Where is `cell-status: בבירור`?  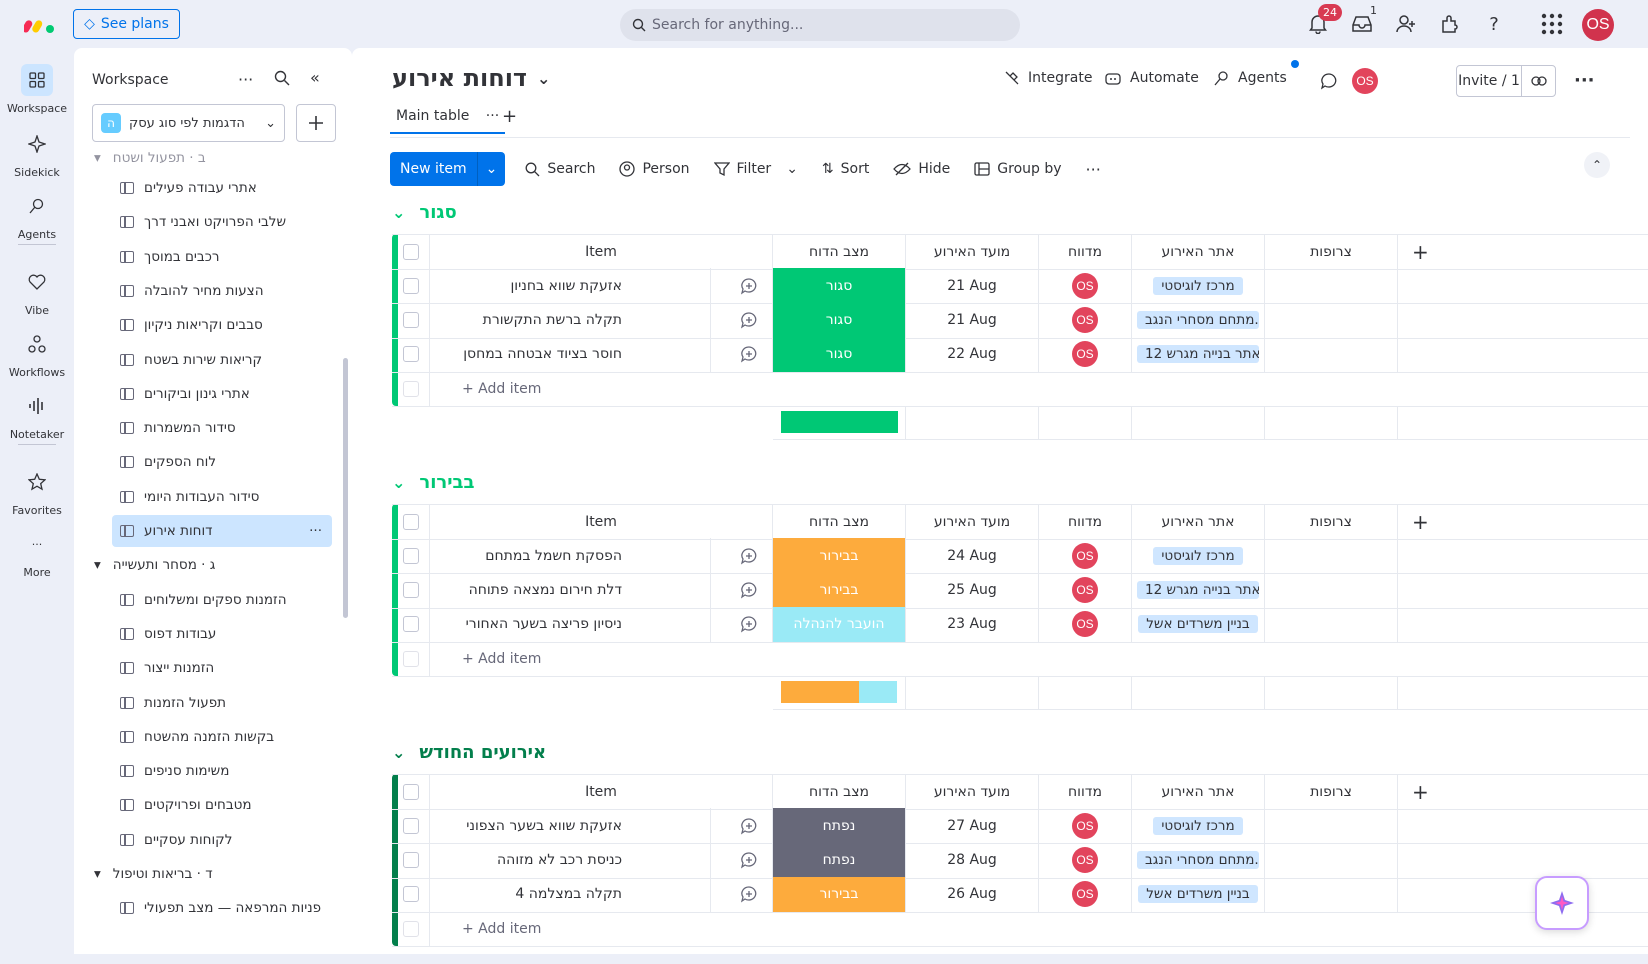 cell-status: בבירור is located at coordinates (839, 556).